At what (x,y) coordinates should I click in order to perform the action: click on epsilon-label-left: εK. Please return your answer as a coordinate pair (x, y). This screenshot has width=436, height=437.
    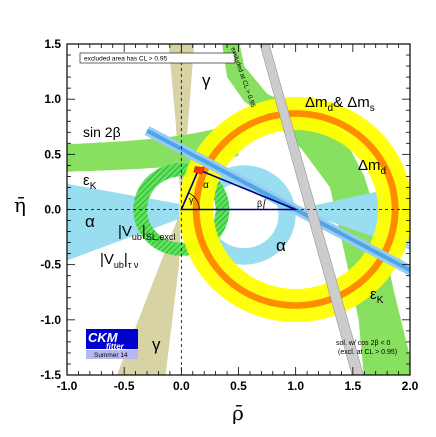
    Looking at the image, I should click on (90, 182).